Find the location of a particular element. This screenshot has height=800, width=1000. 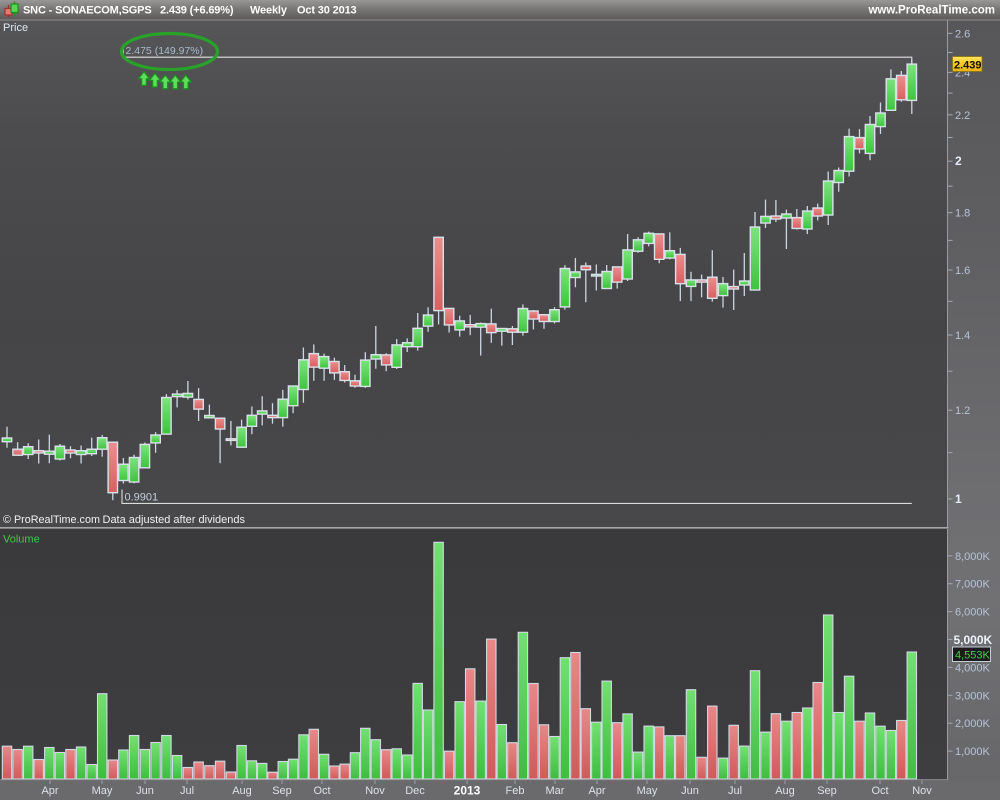

svg-text: 2.439 is located at coordinates (968, 65).